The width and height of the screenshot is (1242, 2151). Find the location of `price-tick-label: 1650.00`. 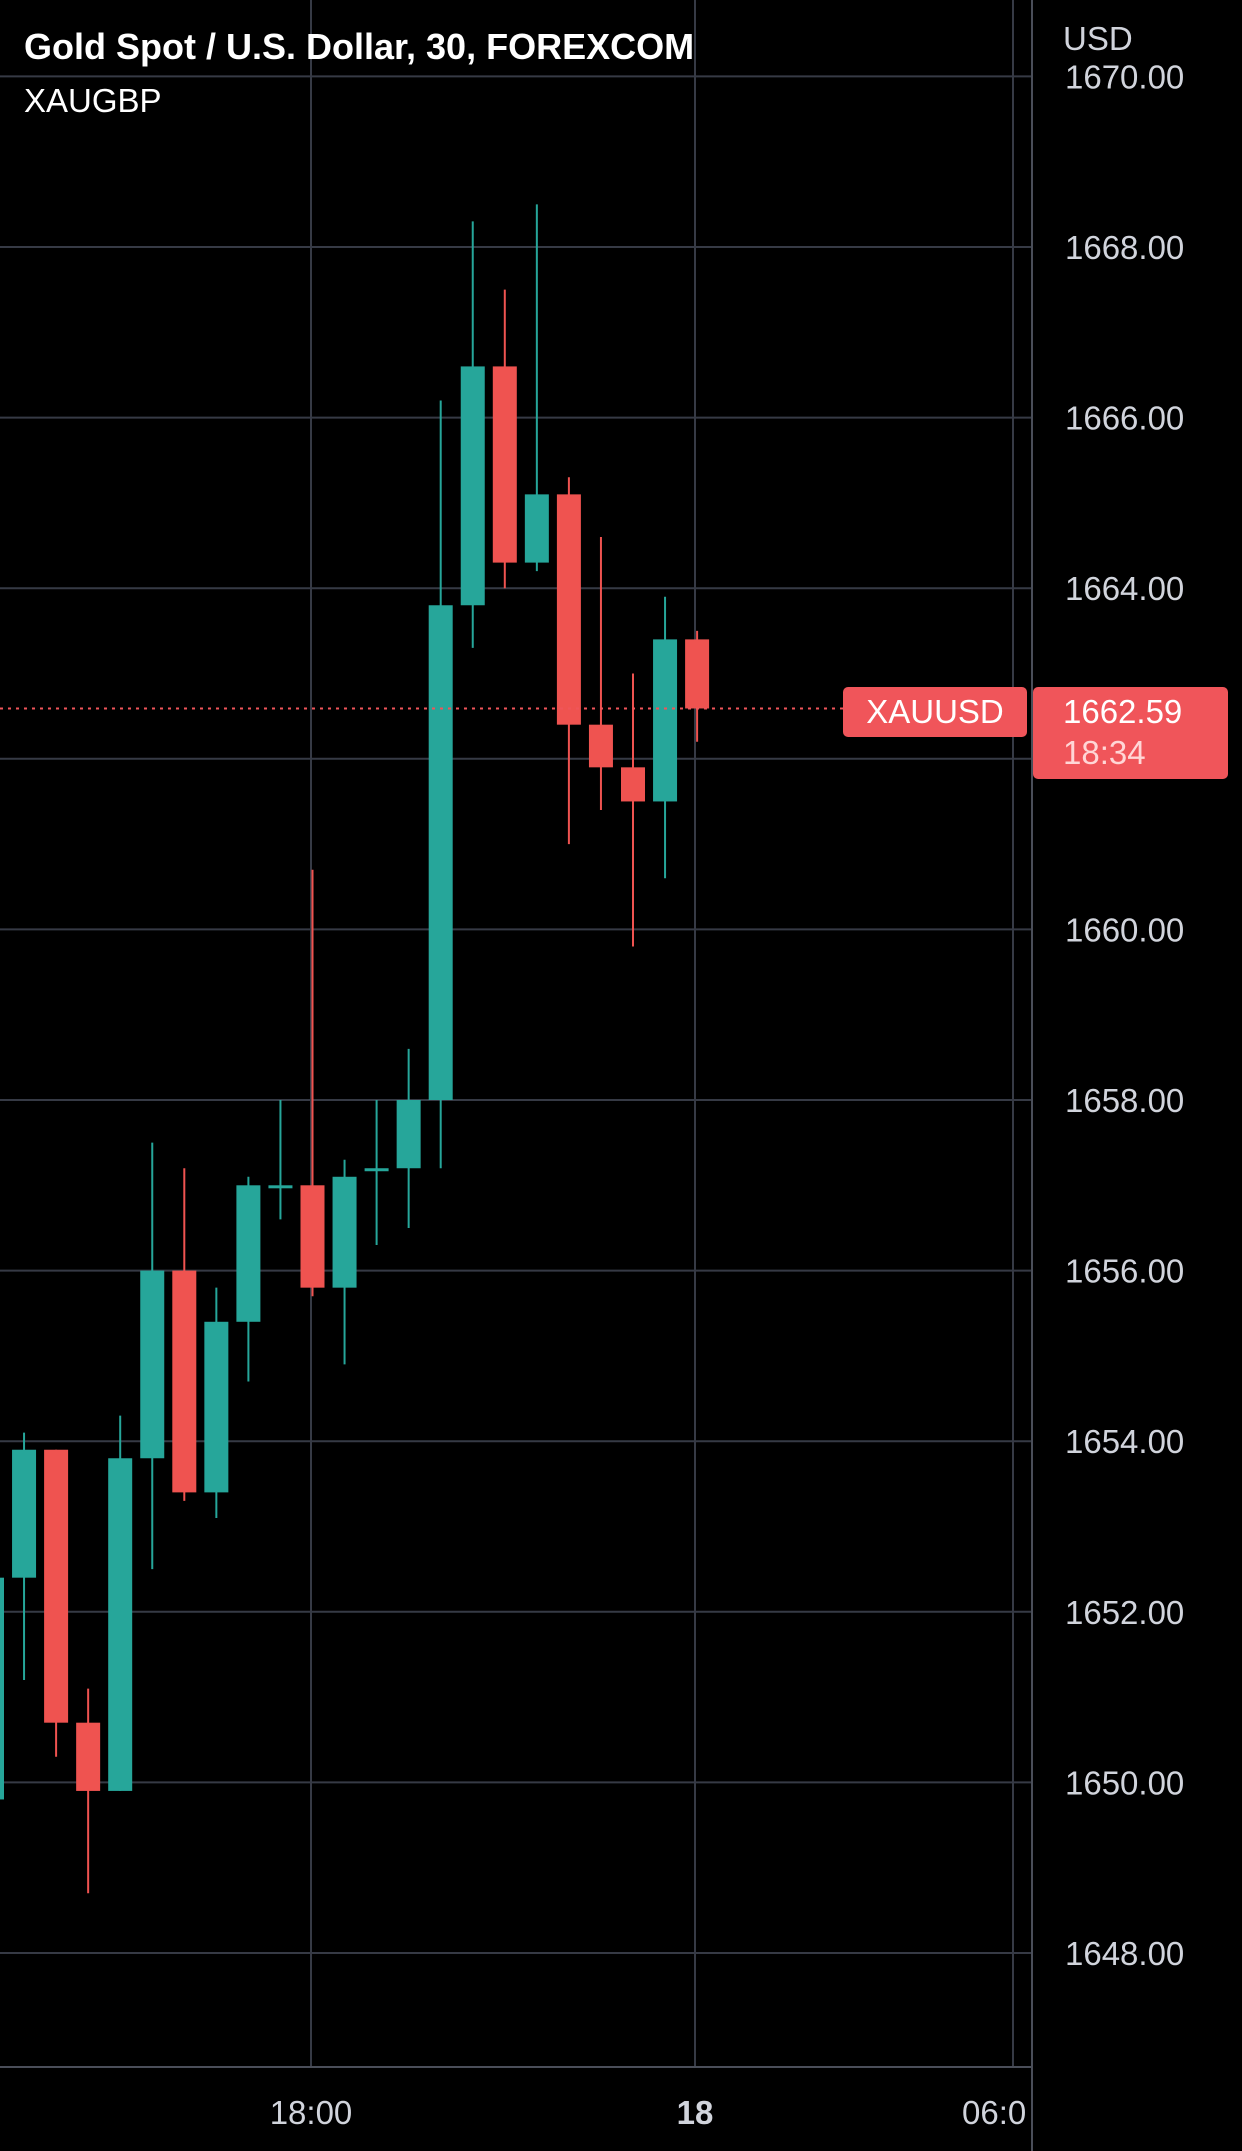

price-tick-label: 1650.00 is located at coordinates (1124, 1782).